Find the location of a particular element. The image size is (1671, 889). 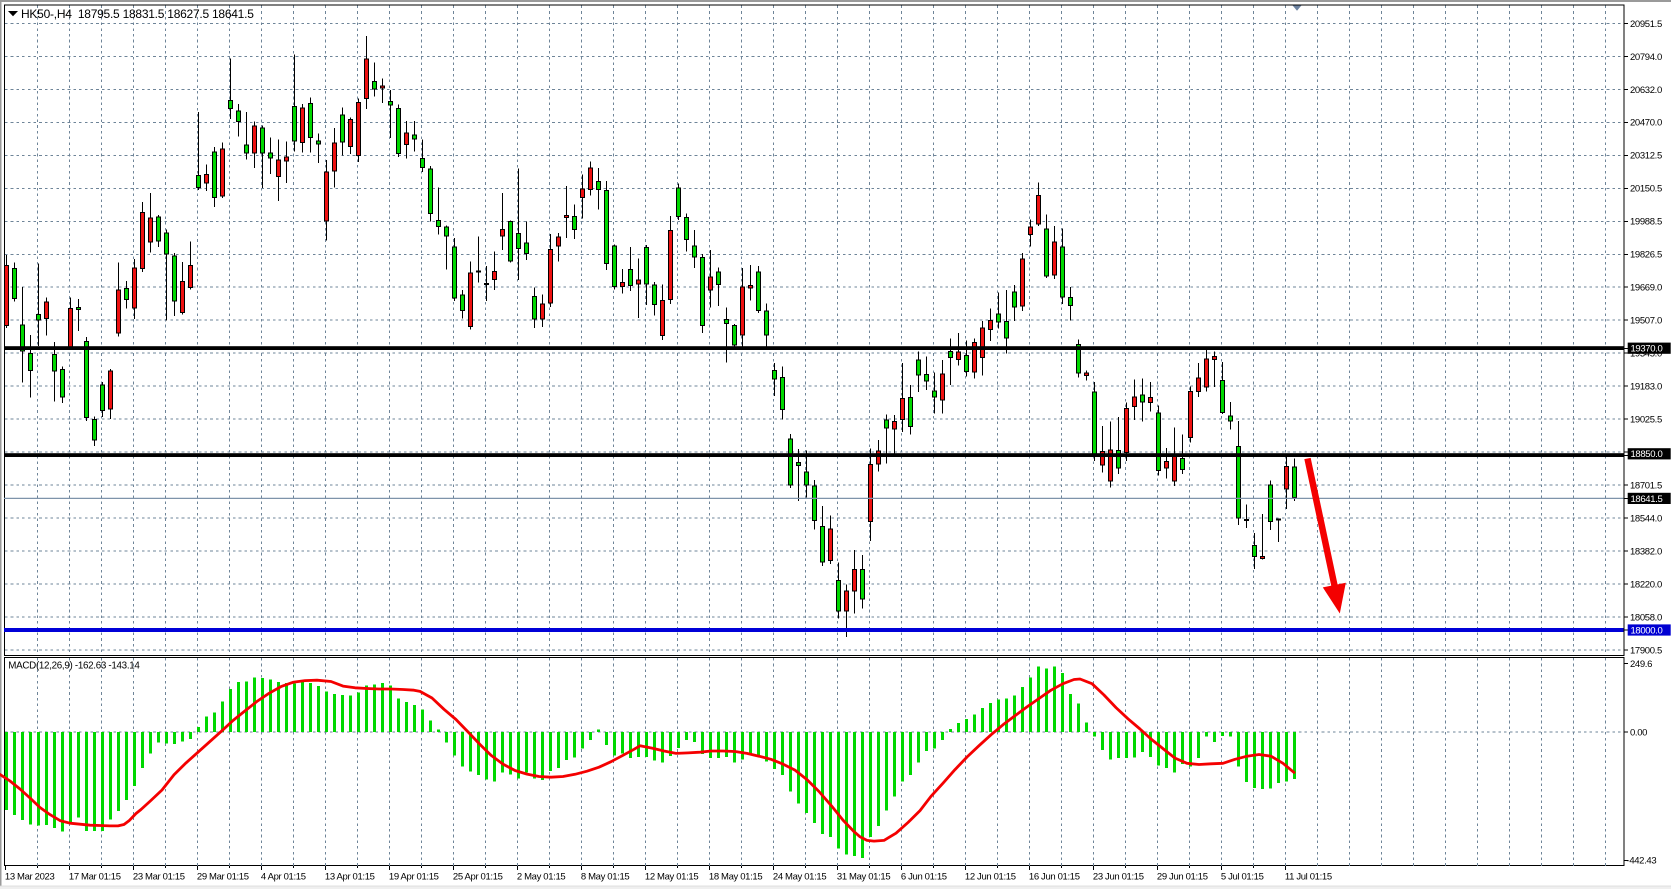

svg-text: 16 Jun 01:15 is located at coordinates (1054, 877).